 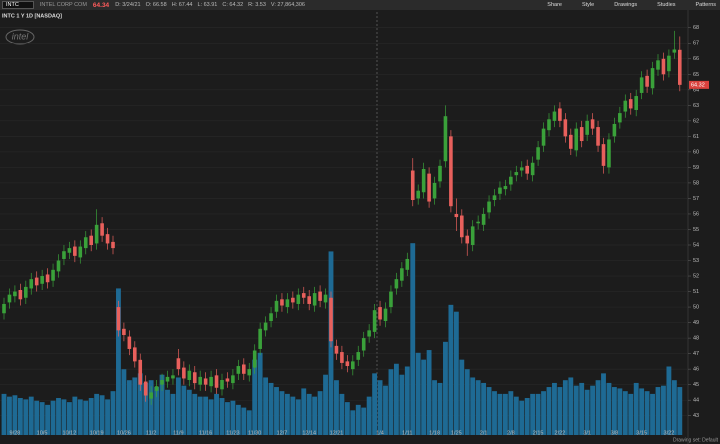 I want to click on x-tick-label: 12/7, so click(x=282, y=433).